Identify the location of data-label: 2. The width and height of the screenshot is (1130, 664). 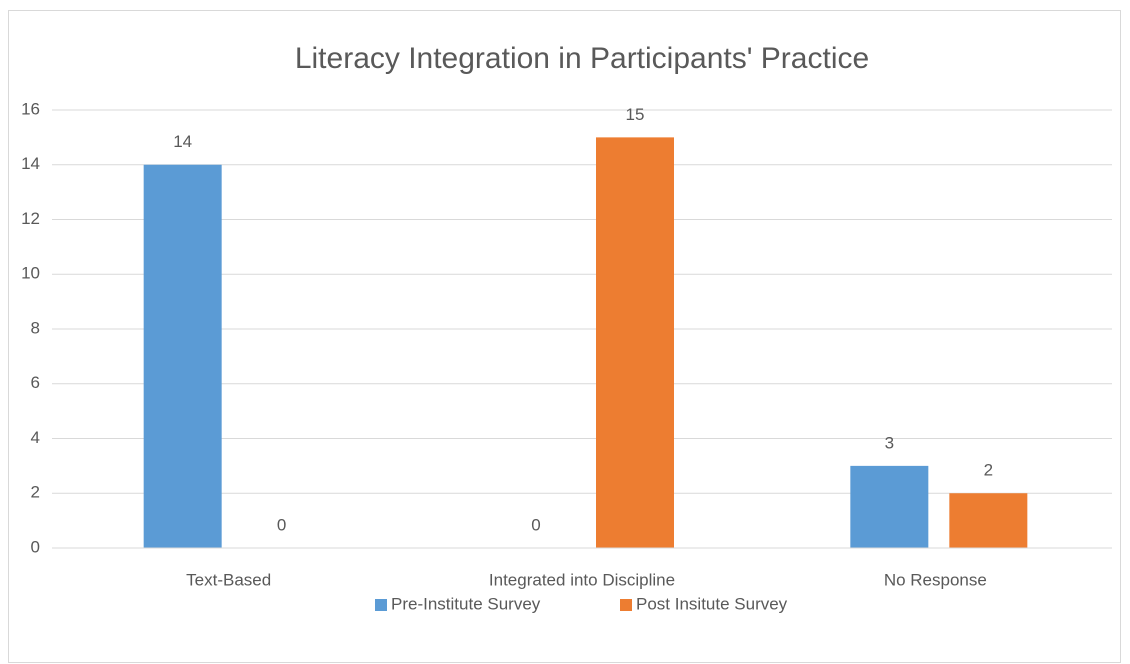
(988, 470).